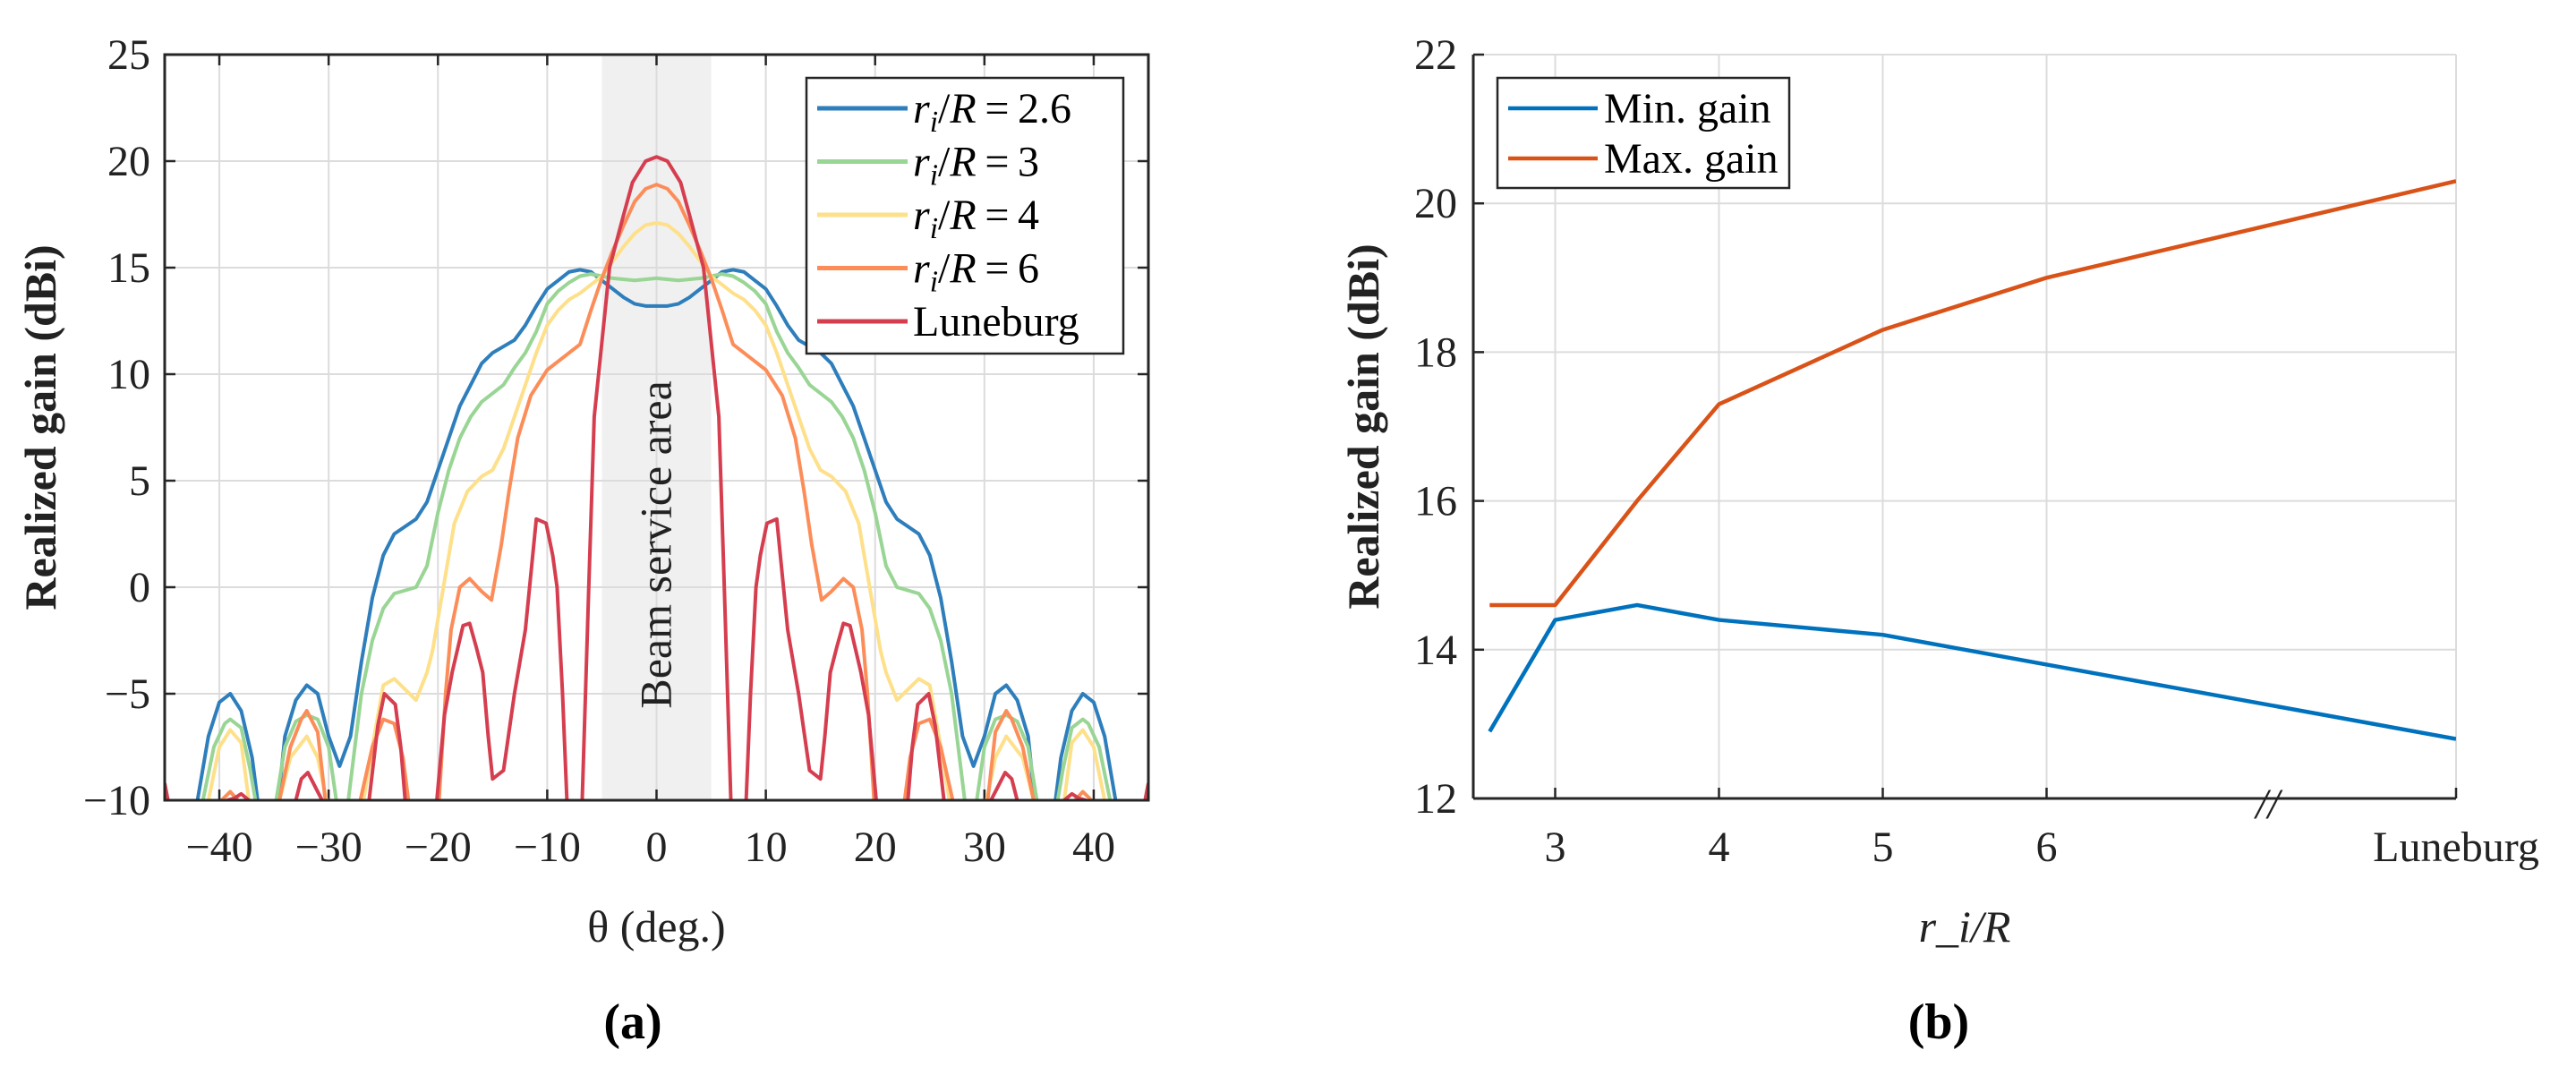  Describe the element at coordinates (1965, 926) in the screenshot. I see `x-axis-label: r_i/R` at that location.